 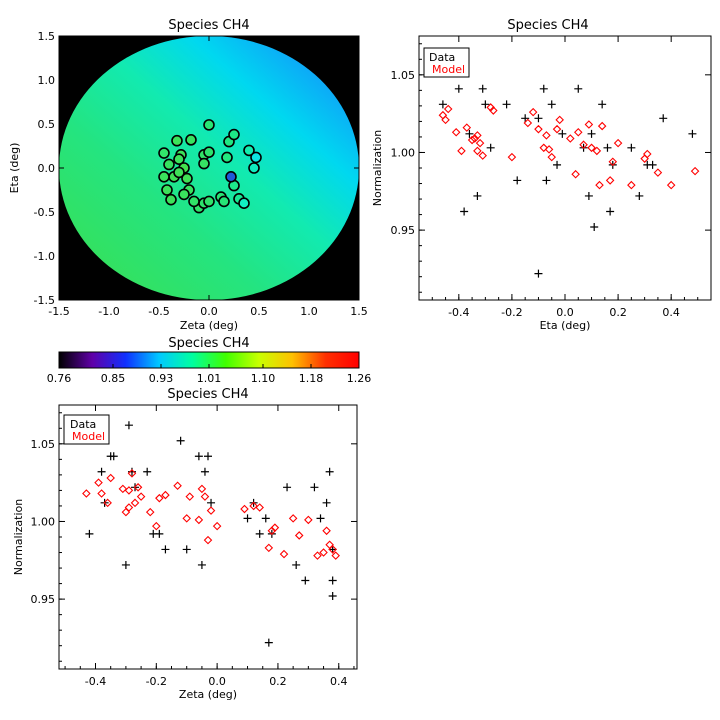 I want to click on eta-x-label: Eta (deg), so click(x=565, y=325).